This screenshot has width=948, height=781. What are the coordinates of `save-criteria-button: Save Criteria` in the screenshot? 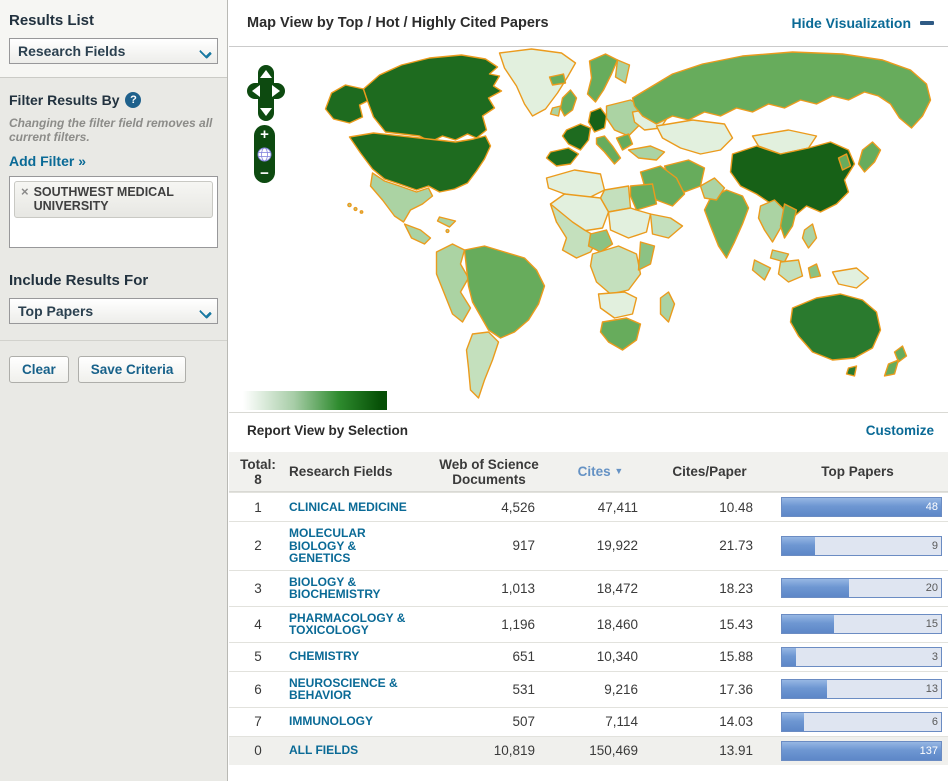 It's located at (132, 369).